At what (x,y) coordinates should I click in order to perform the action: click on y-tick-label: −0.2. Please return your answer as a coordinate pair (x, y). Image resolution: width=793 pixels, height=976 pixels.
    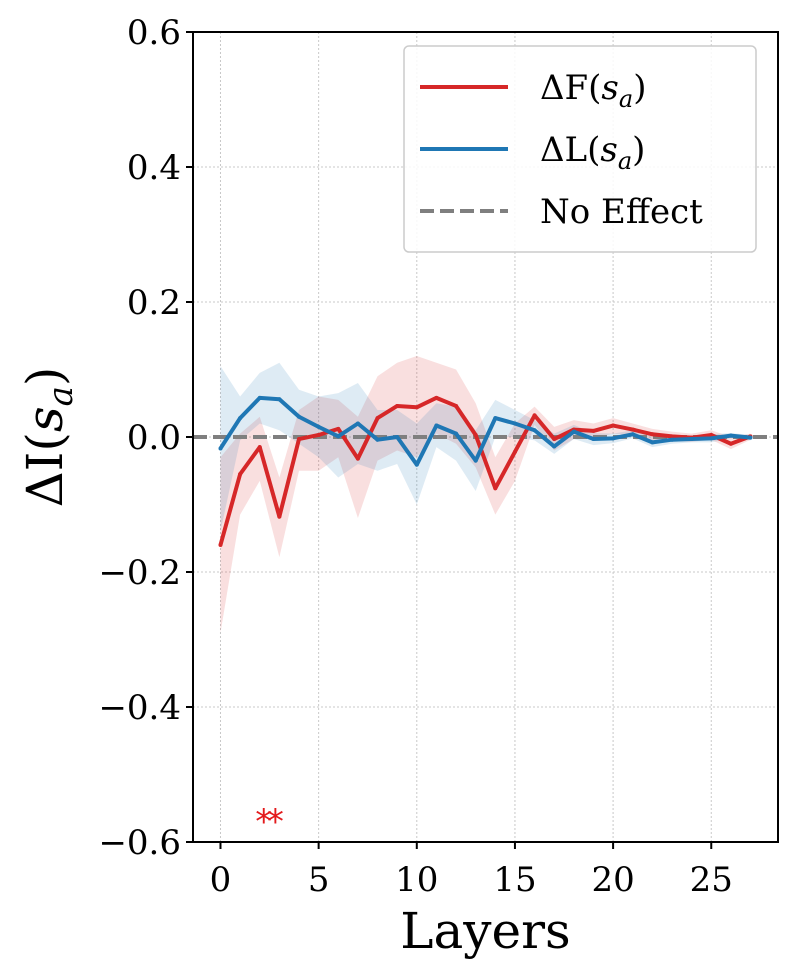
    Looking at the image, I should click on (139, 573).